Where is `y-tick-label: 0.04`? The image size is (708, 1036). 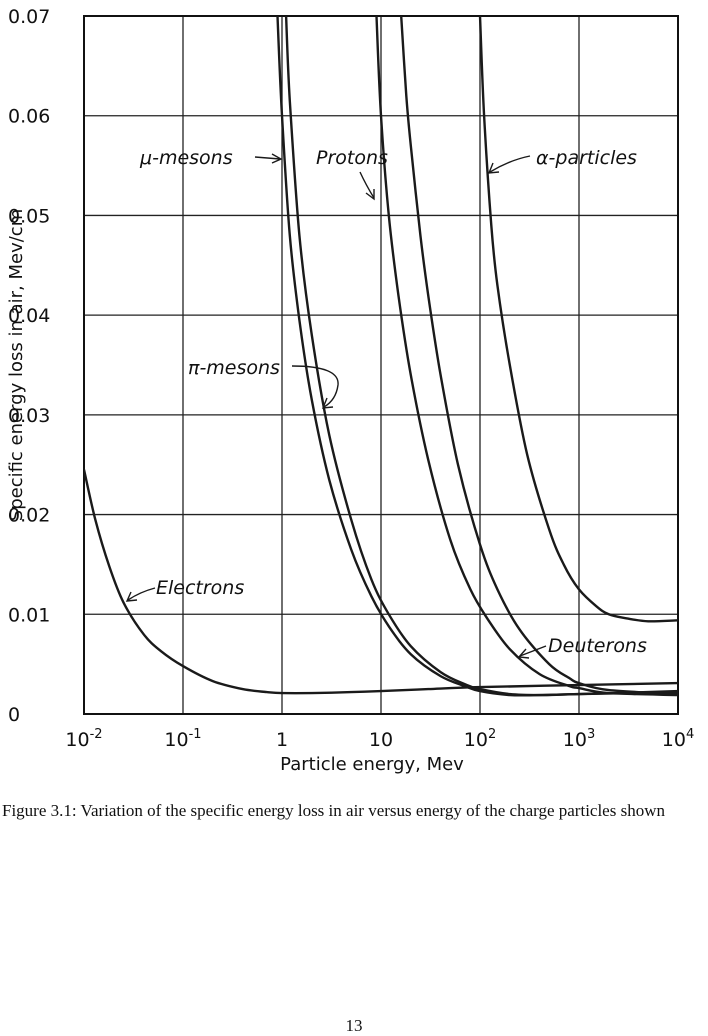
y-tick-label: 0.04 is located at coordinates (29, 316).